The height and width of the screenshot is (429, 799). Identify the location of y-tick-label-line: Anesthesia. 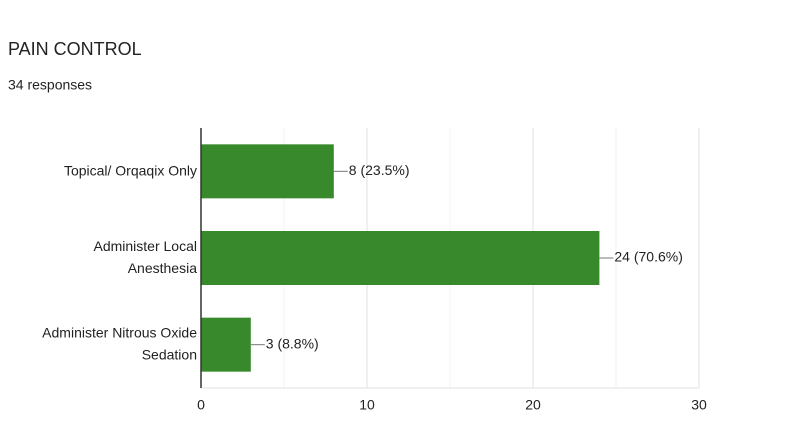
(162, 268).